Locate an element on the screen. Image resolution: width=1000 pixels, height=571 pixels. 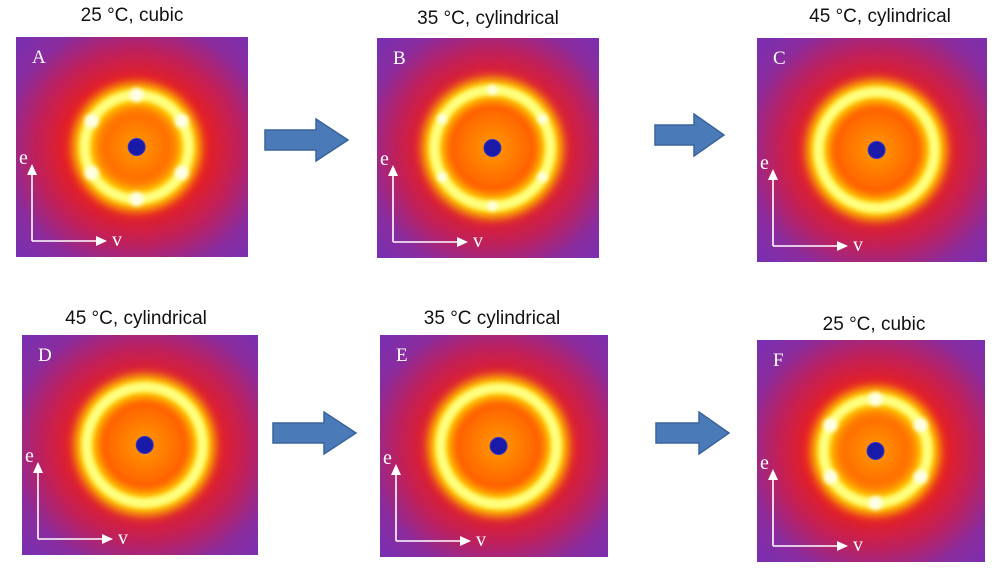
panel-c: C e v is located at coordinates (872, 150).